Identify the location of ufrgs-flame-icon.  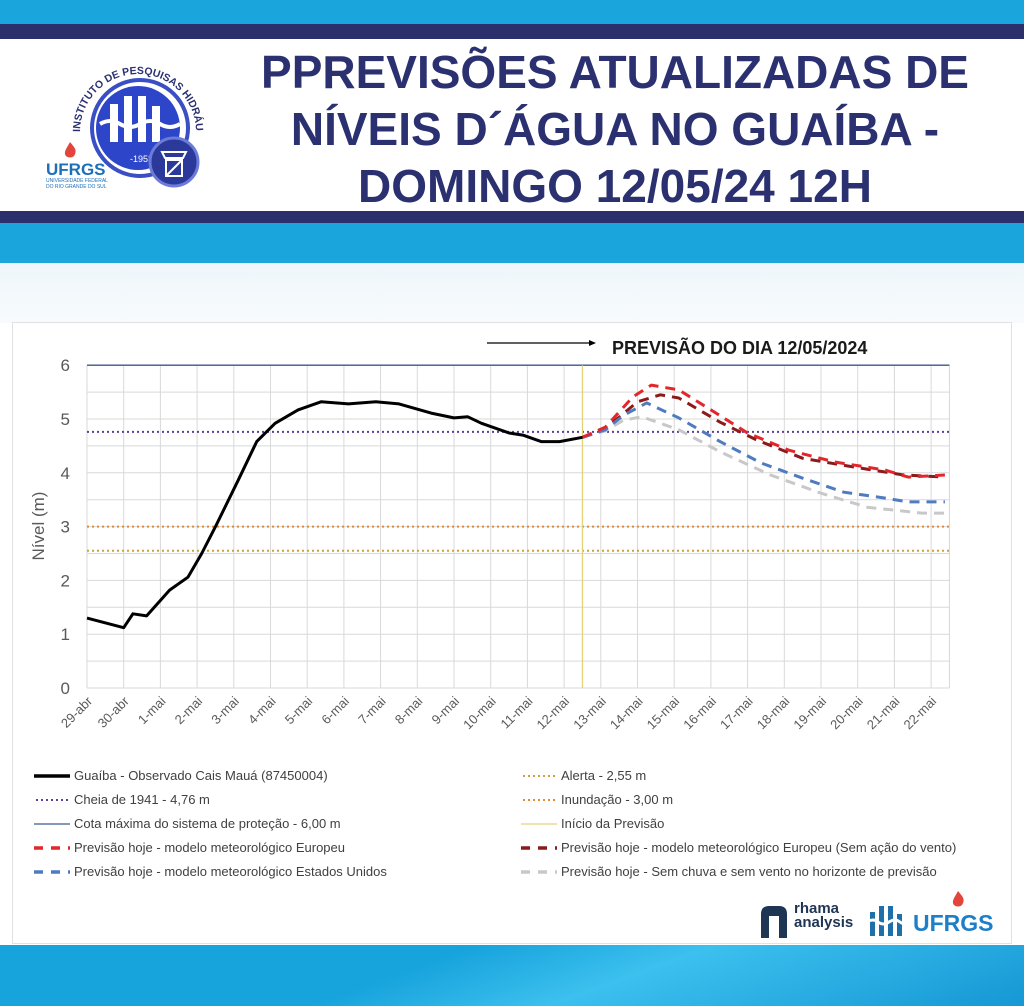
(70, 150).